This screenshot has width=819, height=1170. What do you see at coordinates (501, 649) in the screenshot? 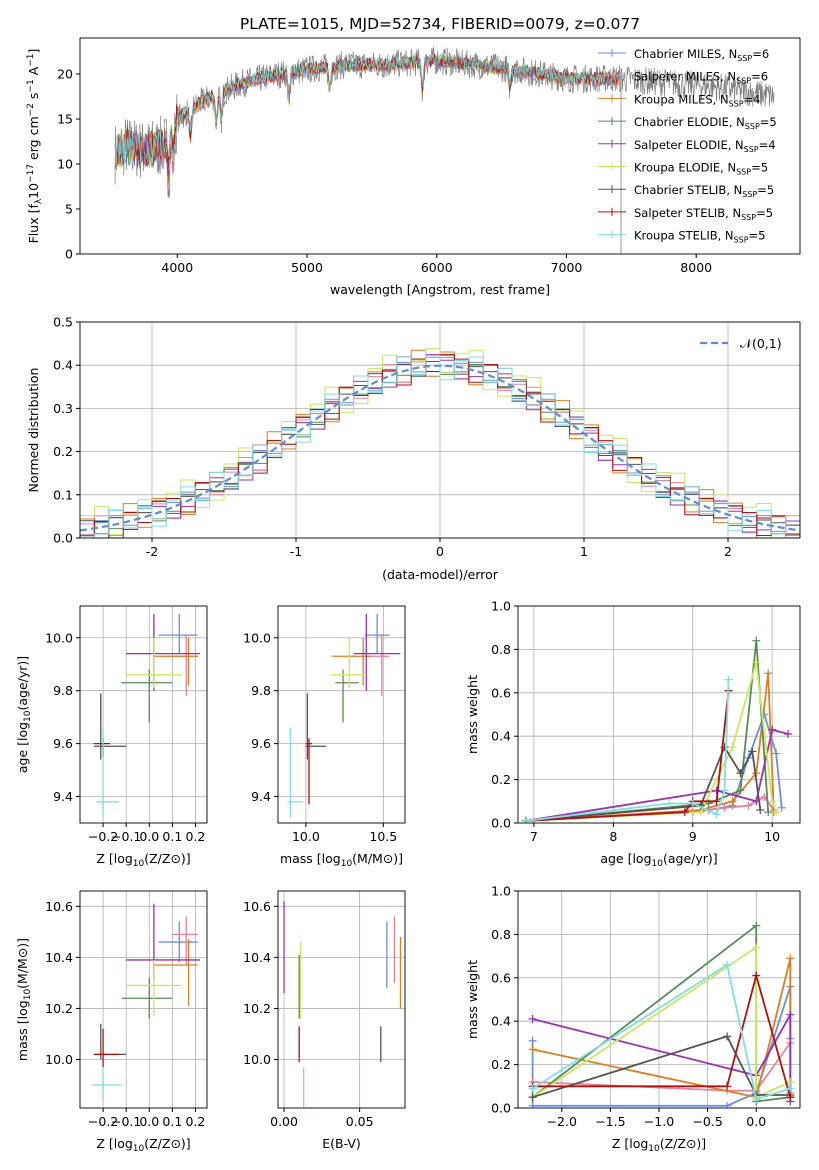
I see `y-tick-label: 0.8` at bounding box center [501, 649].